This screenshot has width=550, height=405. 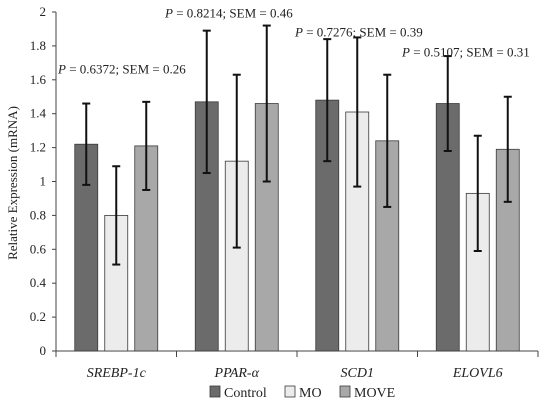 I want to click on y-tick-label: 0.6, so click(x=38, y=248).